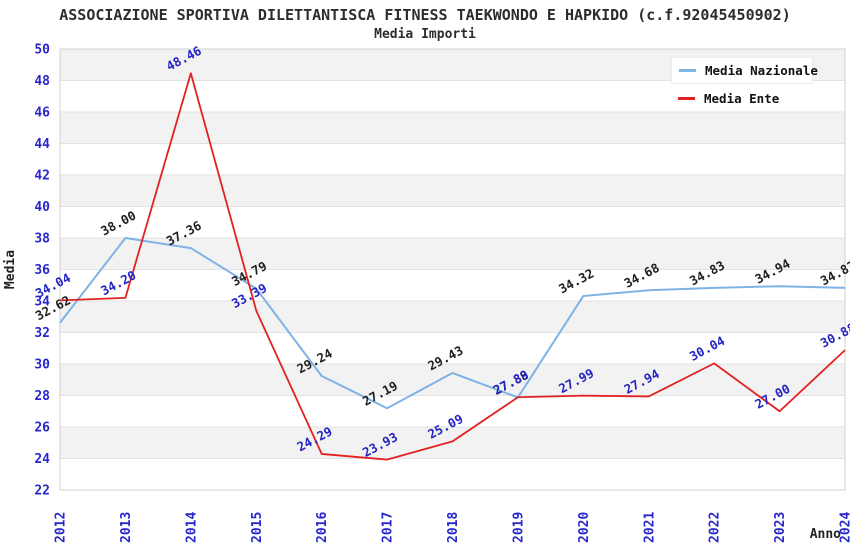 Image resolution: width=850 pixels, height=550 pixels. Describe the element at coordinates (715, 527) in the screenshot. I see `x-tick-label: 2022` at that location.